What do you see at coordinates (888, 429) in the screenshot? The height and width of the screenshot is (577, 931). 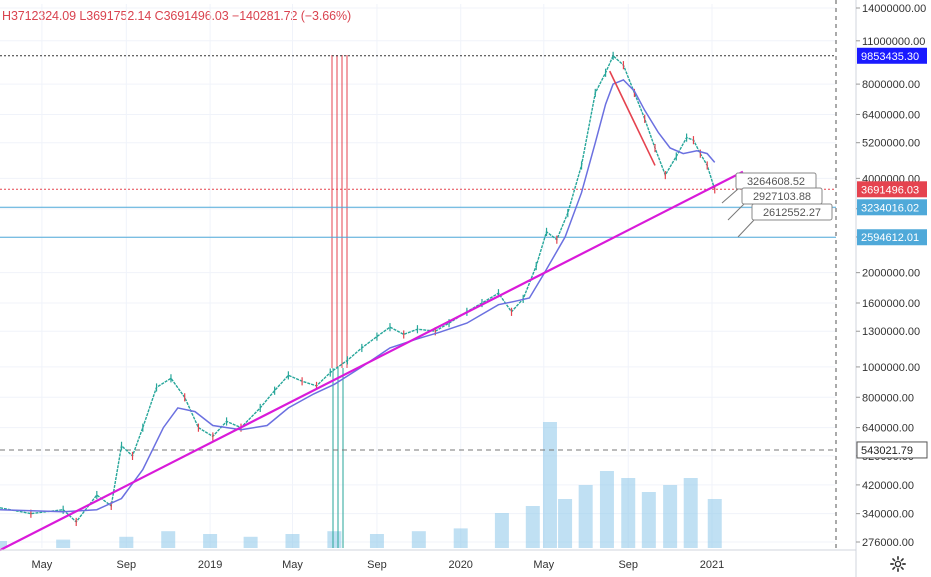 I see `y-tick-label: 640000.00` at bounding box center [888, 429].